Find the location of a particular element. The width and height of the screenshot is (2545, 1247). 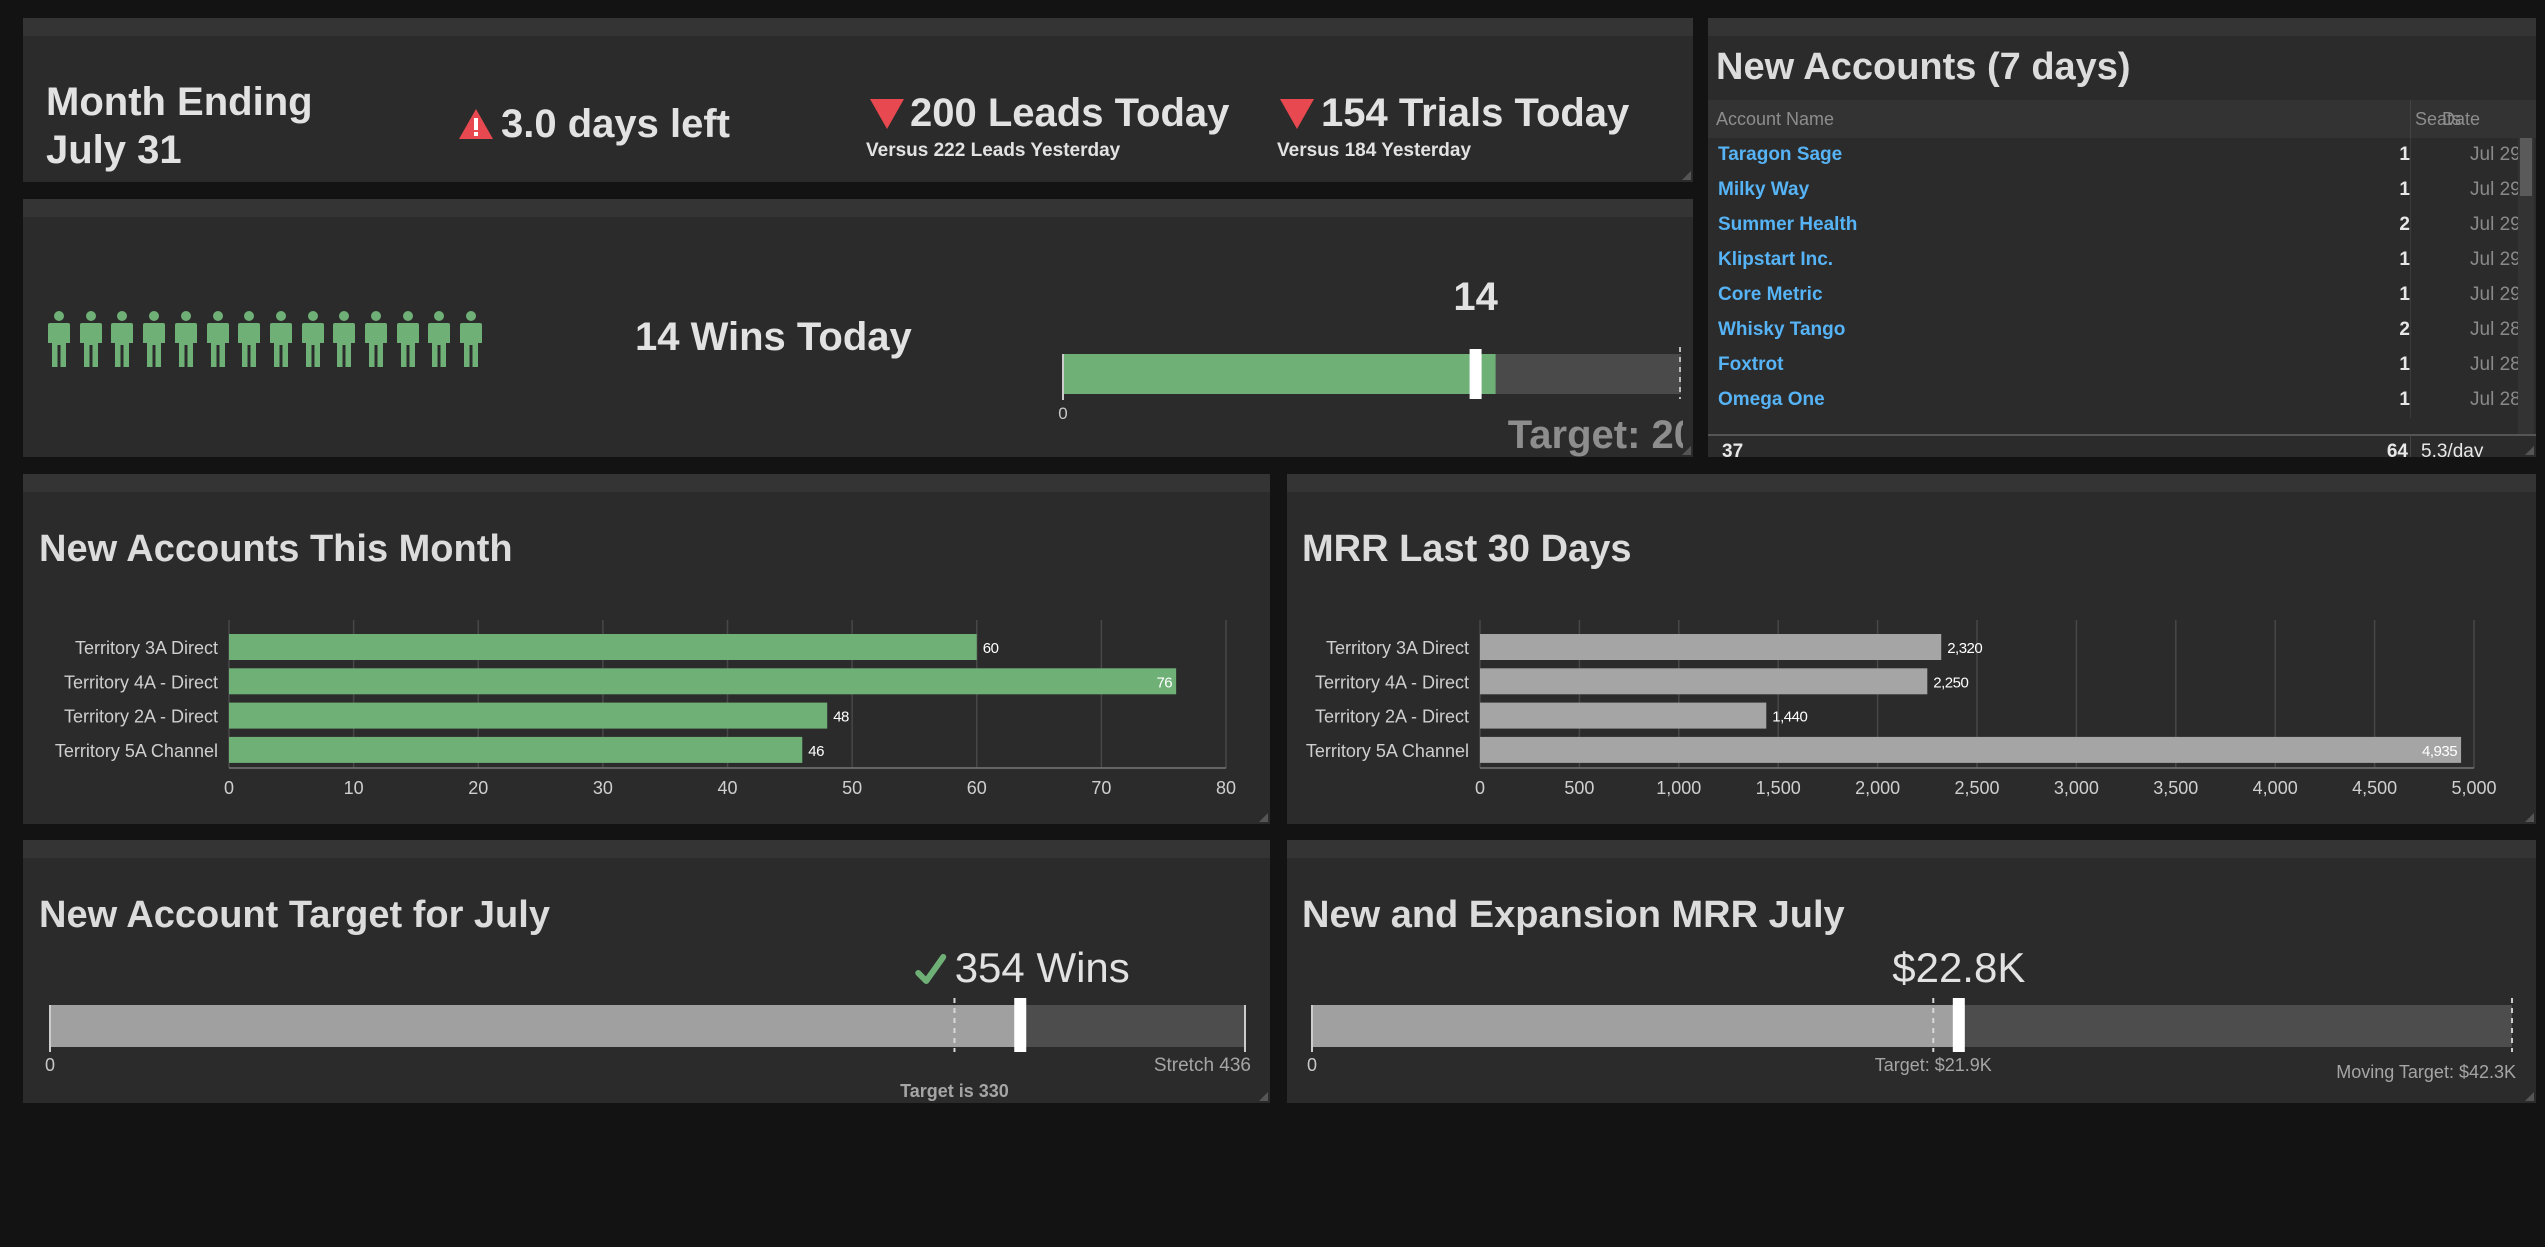

account-name-link: Summer Health is located at coordinates (1788, 224).